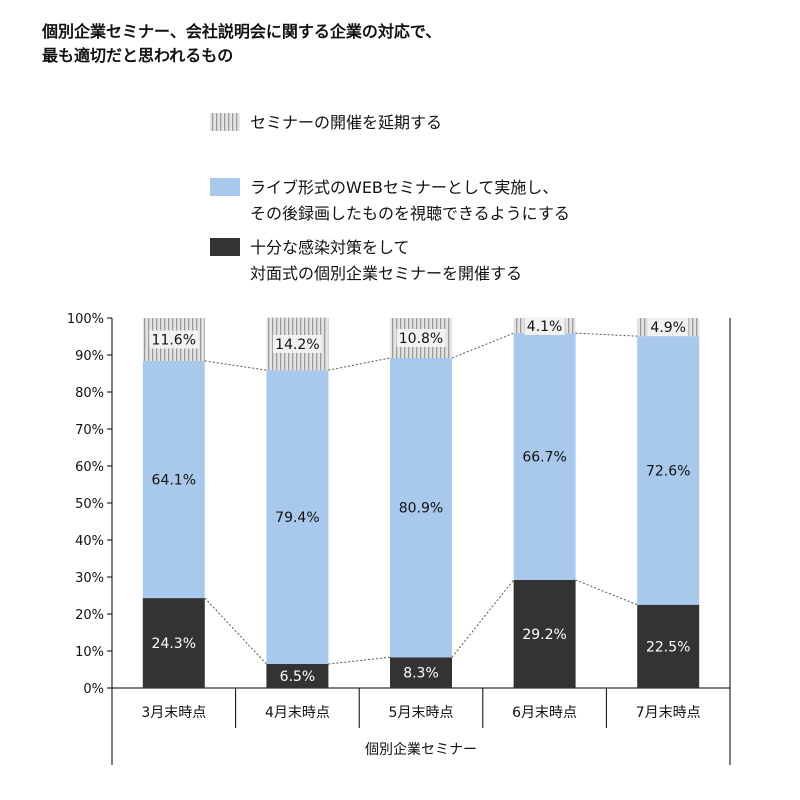 The image size is (800, 800). Describe the element at coordinates (297, 713) in the screenshot. I see `x-tick-label: 4月末時点` at that location.